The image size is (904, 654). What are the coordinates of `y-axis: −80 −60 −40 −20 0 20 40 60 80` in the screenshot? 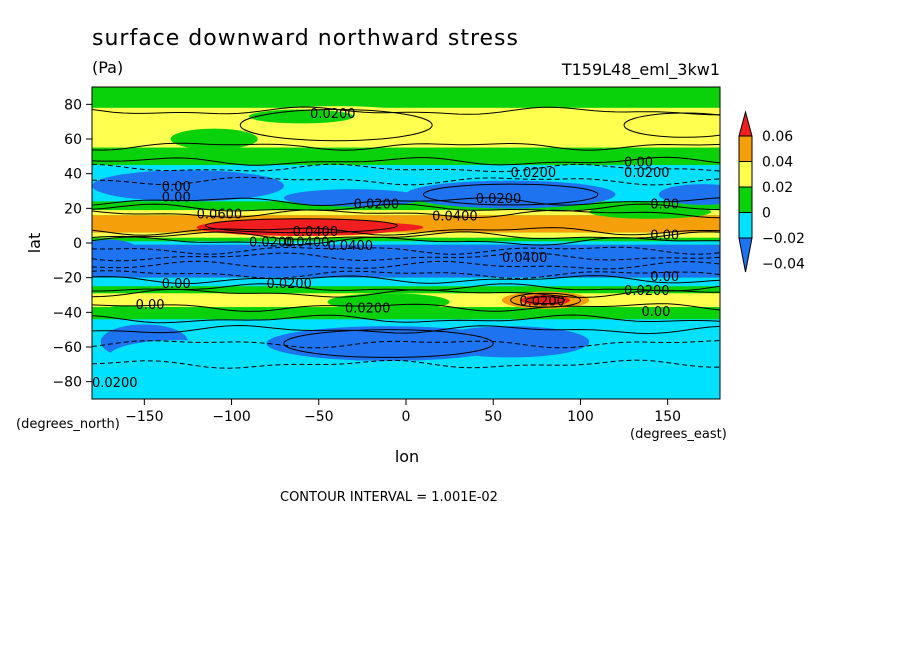 It's located at (72, 244).